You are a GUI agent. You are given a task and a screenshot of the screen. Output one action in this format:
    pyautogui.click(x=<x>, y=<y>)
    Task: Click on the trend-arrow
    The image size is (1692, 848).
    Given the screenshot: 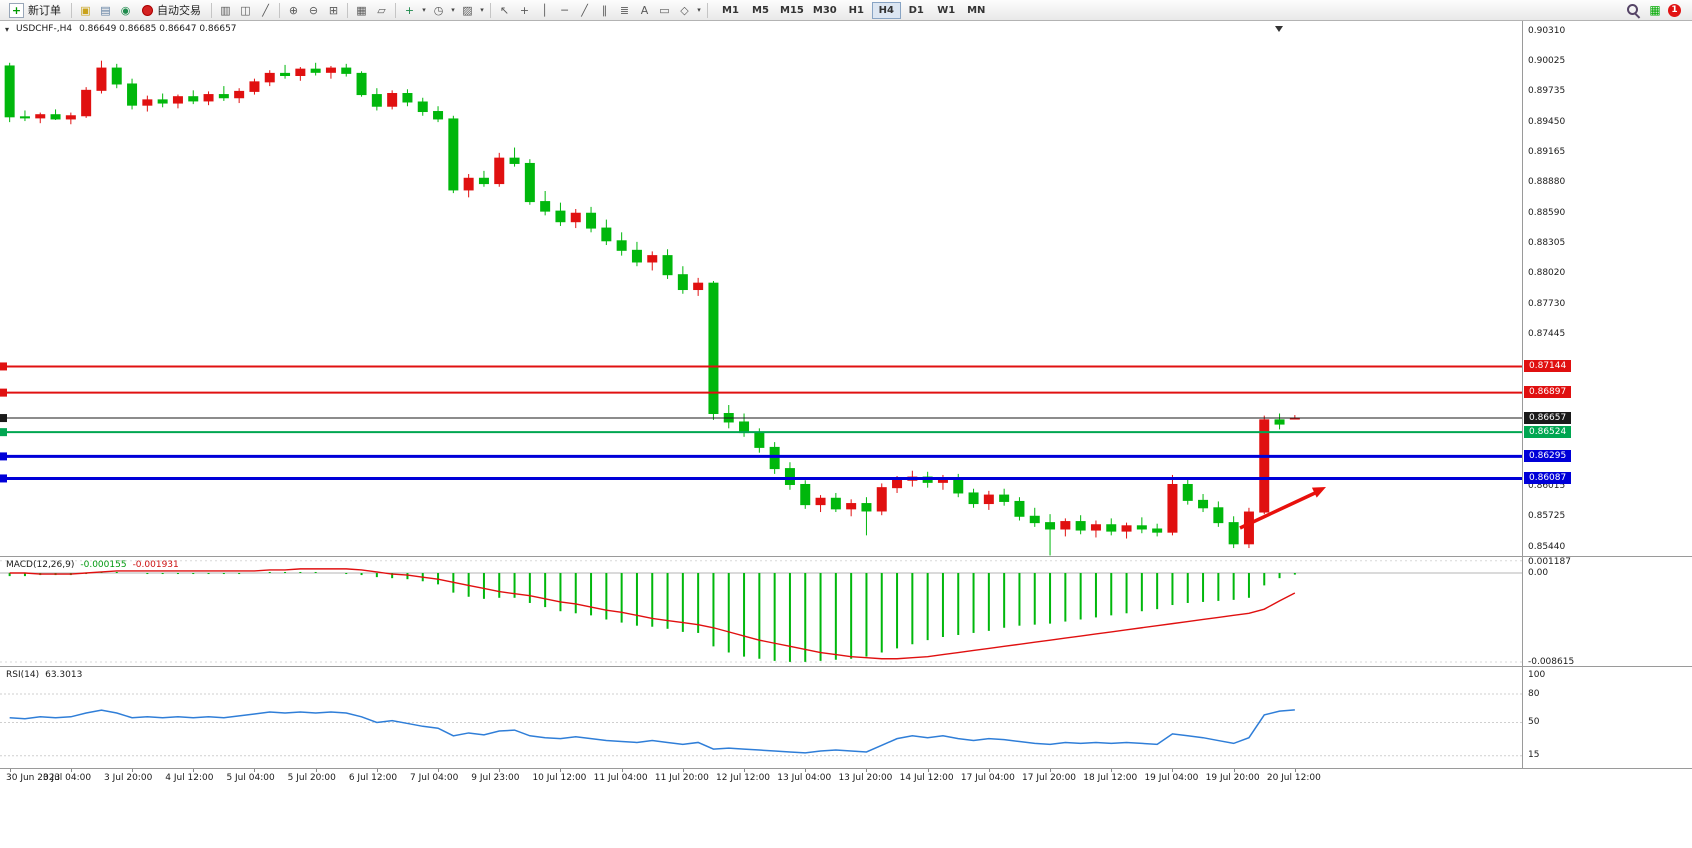 What is the action you would take?
    pyautogui.click(x=1277, y=510)
    